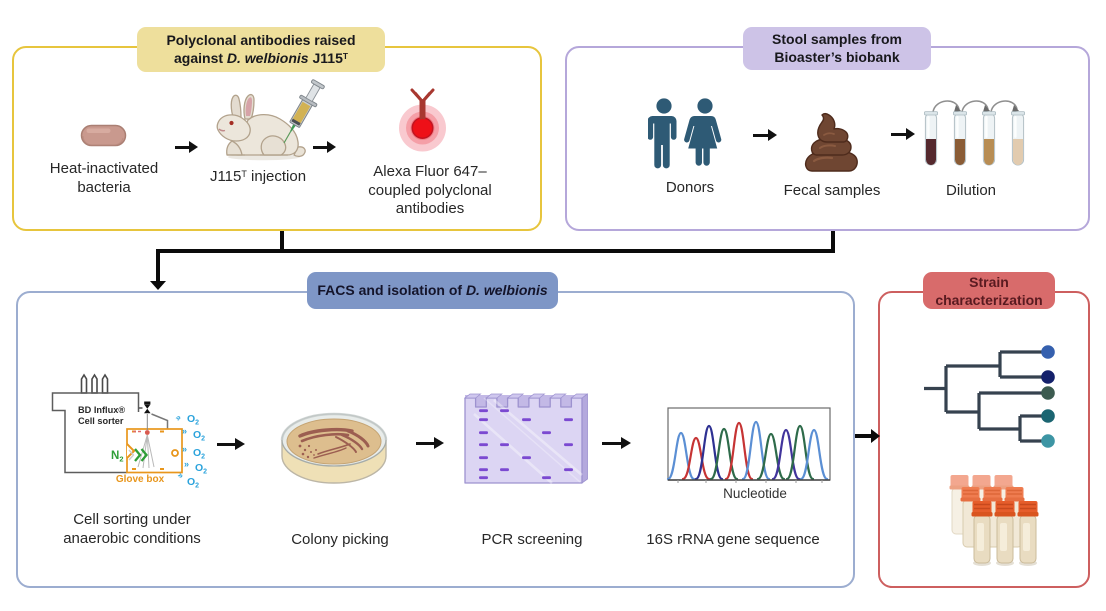 This screenshot has height=611, width=1106. I want to click on svg-text: BD Influx®, so click(101, 410).